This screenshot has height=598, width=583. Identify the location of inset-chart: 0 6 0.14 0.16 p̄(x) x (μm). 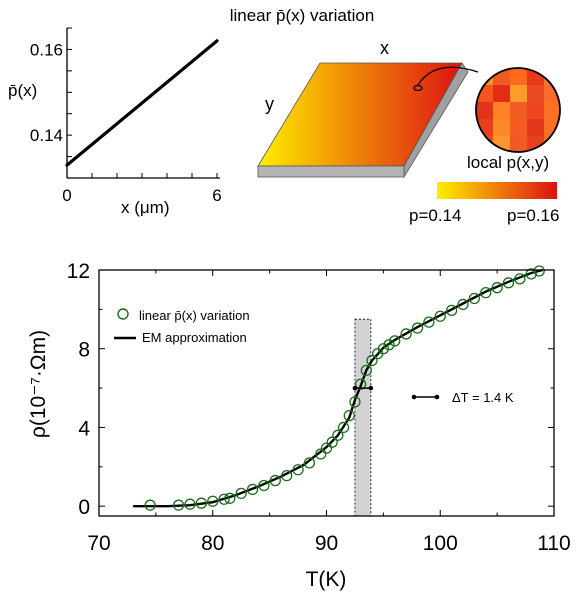
(115, 122).